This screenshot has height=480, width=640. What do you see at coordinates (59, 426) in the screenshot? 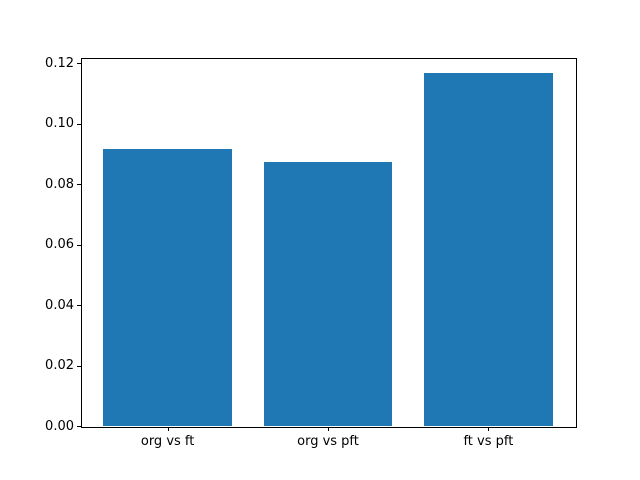
I see `y-tick-label: 0.00` at bounding box center [59, 426].